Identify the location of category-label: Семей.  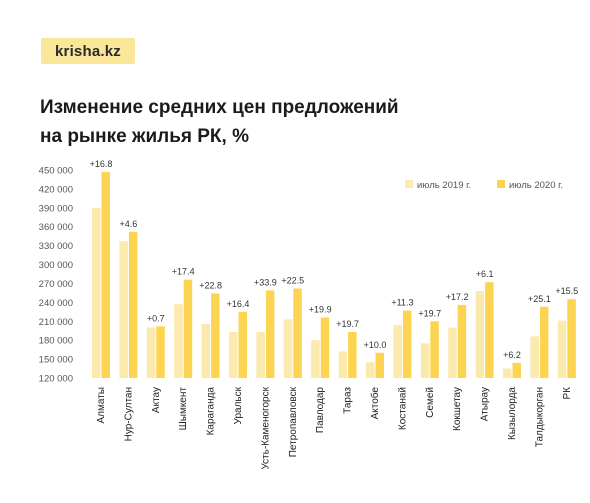
(430, 402).